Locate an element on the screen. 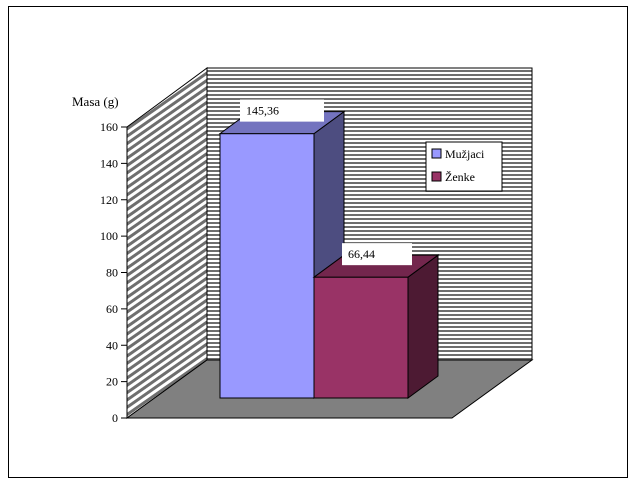  legend-box is located at coordinates (464, 166).